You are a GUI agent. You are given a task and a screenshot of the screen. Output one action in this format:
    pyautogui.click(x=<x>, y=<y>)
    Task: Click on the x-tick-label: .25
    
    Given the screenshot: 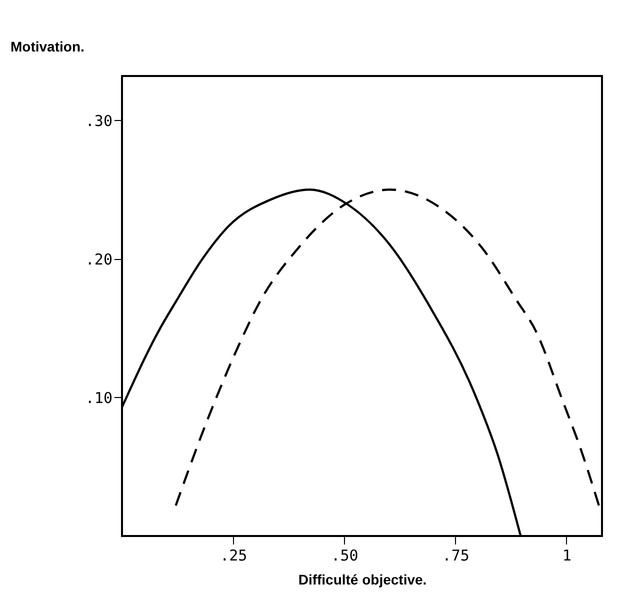 What is the action you would take?
    pyautogui.click(x=234, y=555)
    